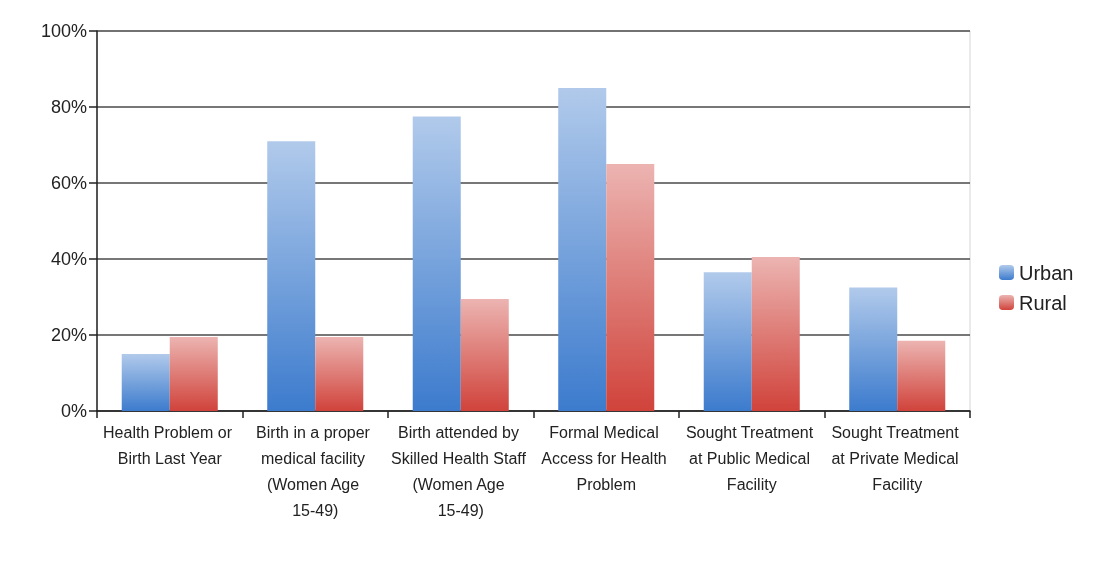  I want to click on y-tick-label: 0%, so click(73, 411).